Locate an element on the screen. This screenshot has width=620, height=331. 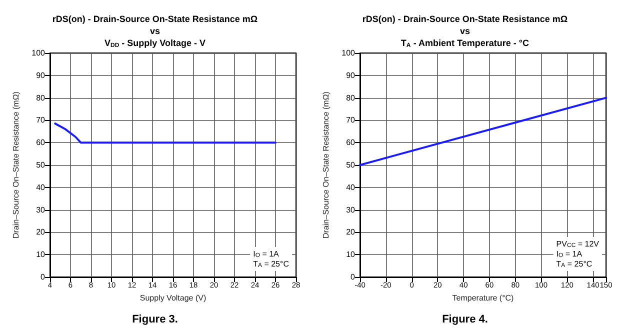
caption: Figure 4. is located at coordinates (465, 320).